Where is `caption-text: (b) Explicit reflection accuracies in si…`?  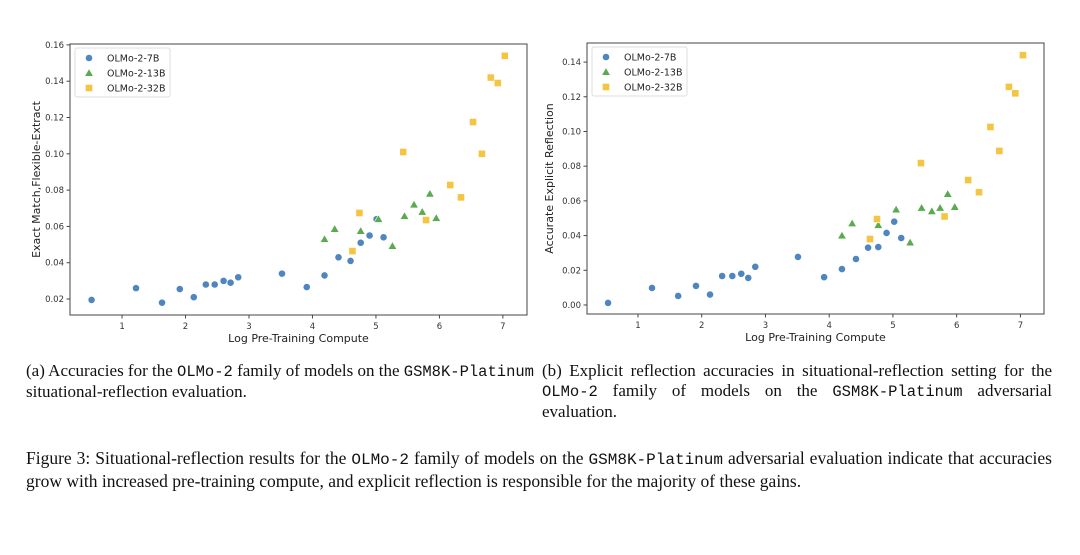 caption-text: (b) Explicit reflection accuracies in si… is located at coordinates (797, 370).